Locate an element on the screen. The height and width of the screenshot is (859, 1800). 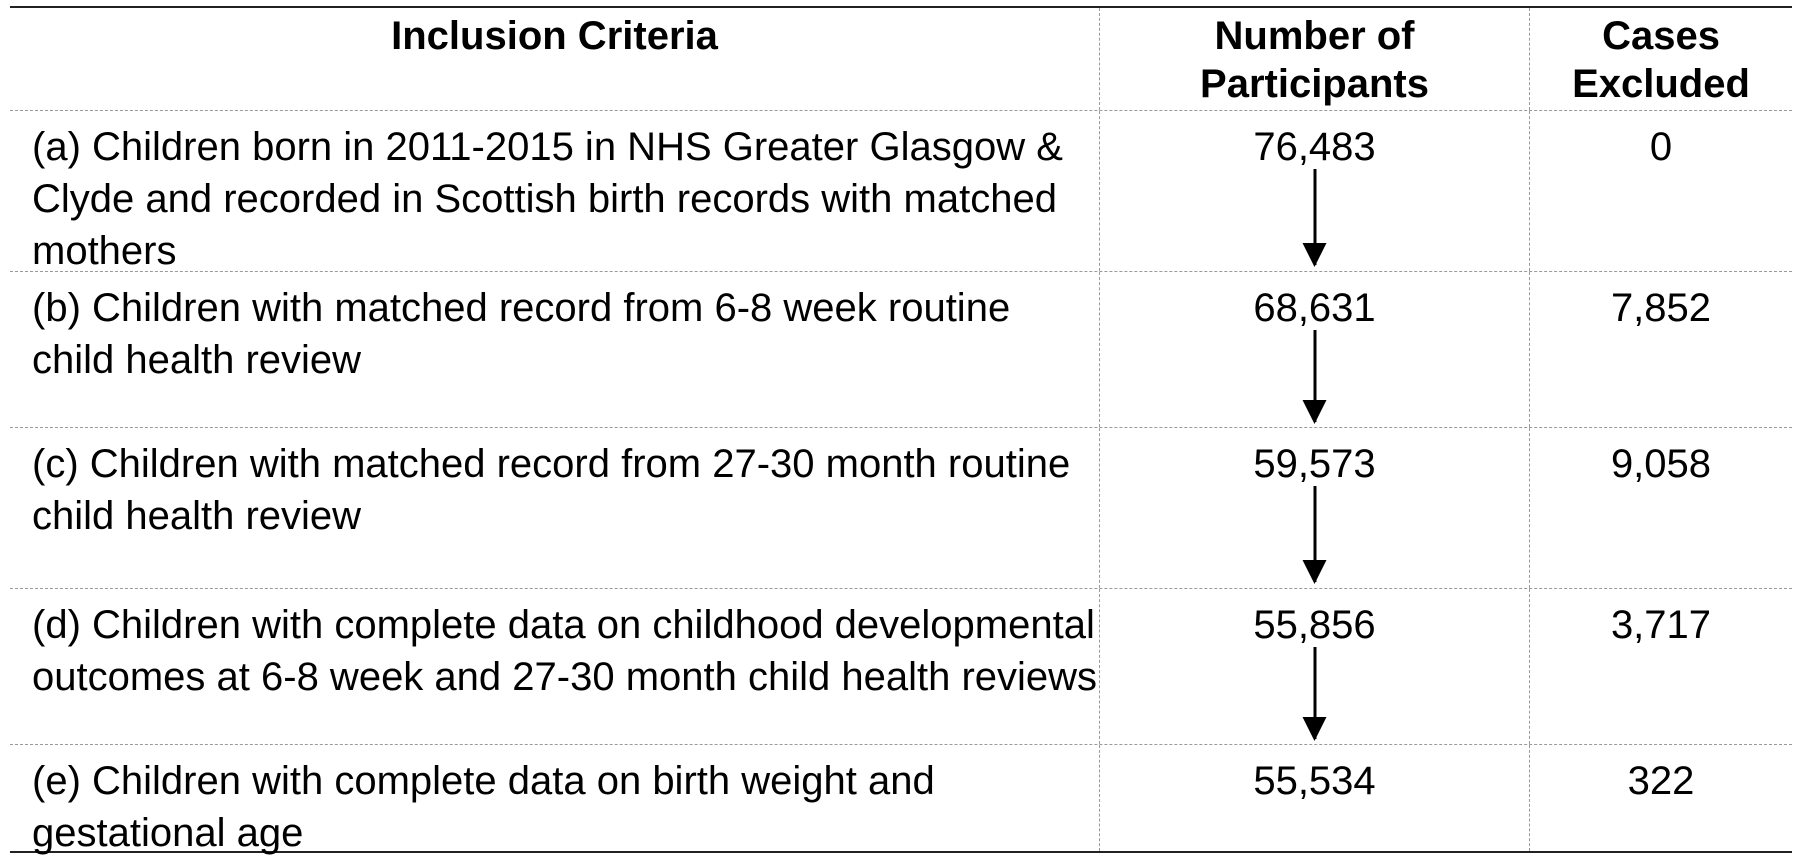
header-cases-excluded: Cases Excluded is located at coordinates (1661, 59).